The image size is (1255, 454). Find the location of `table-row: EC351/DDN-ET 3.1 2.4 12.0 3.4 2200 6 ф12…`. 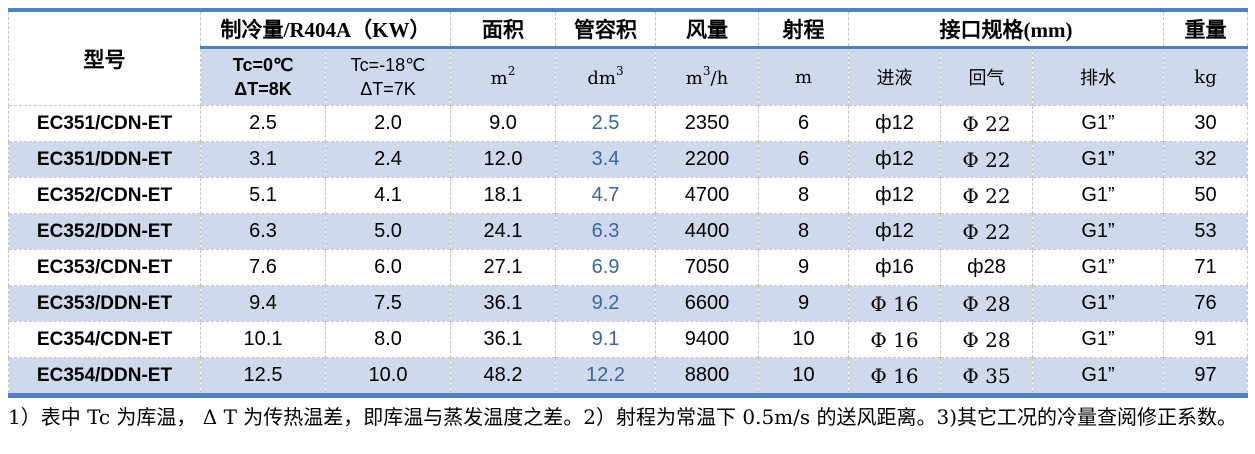

table-row: EC351/DDN-ET 3.1 2.4 12.0 3.4 2200 6 ф12… is located at coordinates (628, 159).